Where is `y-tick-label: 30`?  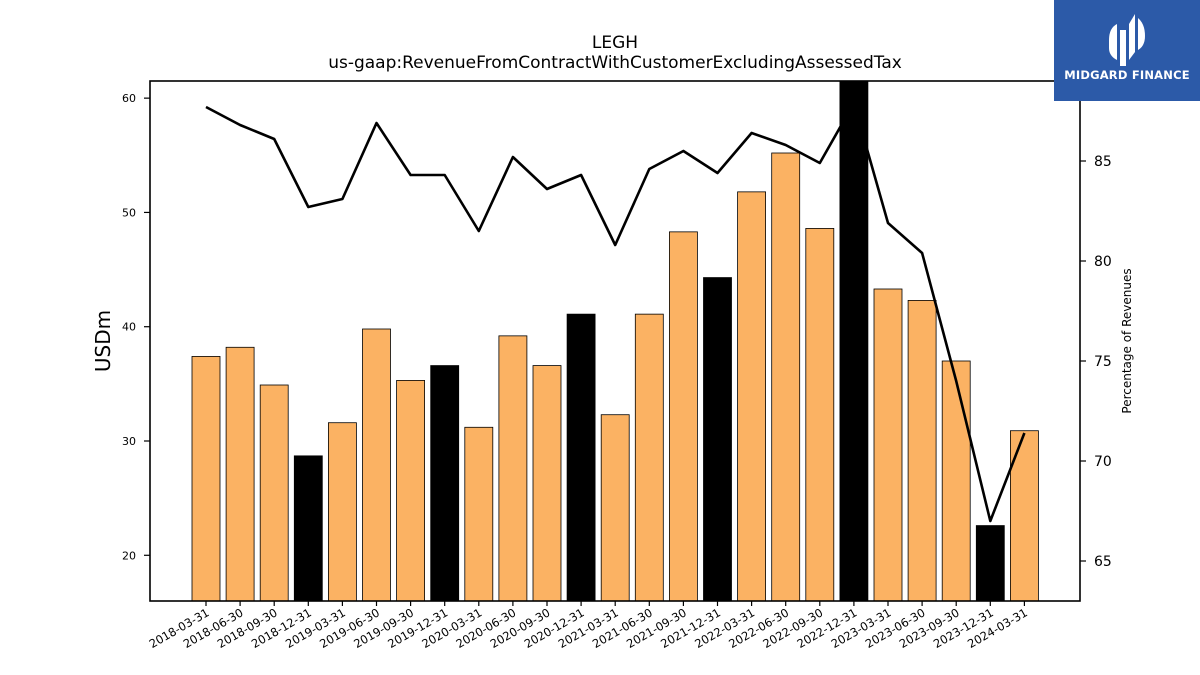 y-tick-label: 30 is located at coordinates (129, 441).